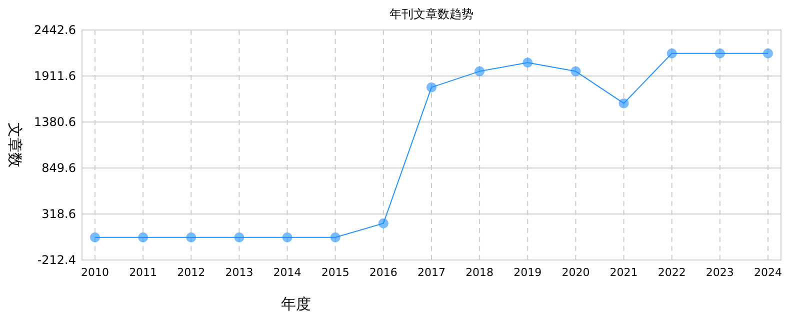 This screenshot has width=806, height=330. Describe the element at coordinates (768, 272) in the screenshot. I see `x-tick-label: 2024` at that location.